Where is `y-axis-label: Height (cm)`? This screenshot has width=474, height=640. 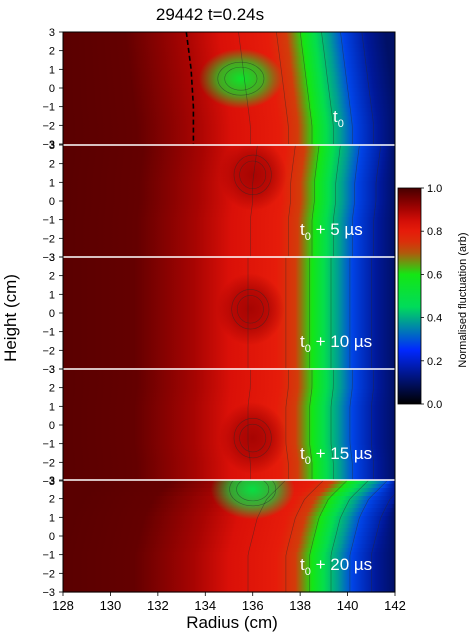 y-axis-label: Height (cm) is located at coordinates (10, 318).